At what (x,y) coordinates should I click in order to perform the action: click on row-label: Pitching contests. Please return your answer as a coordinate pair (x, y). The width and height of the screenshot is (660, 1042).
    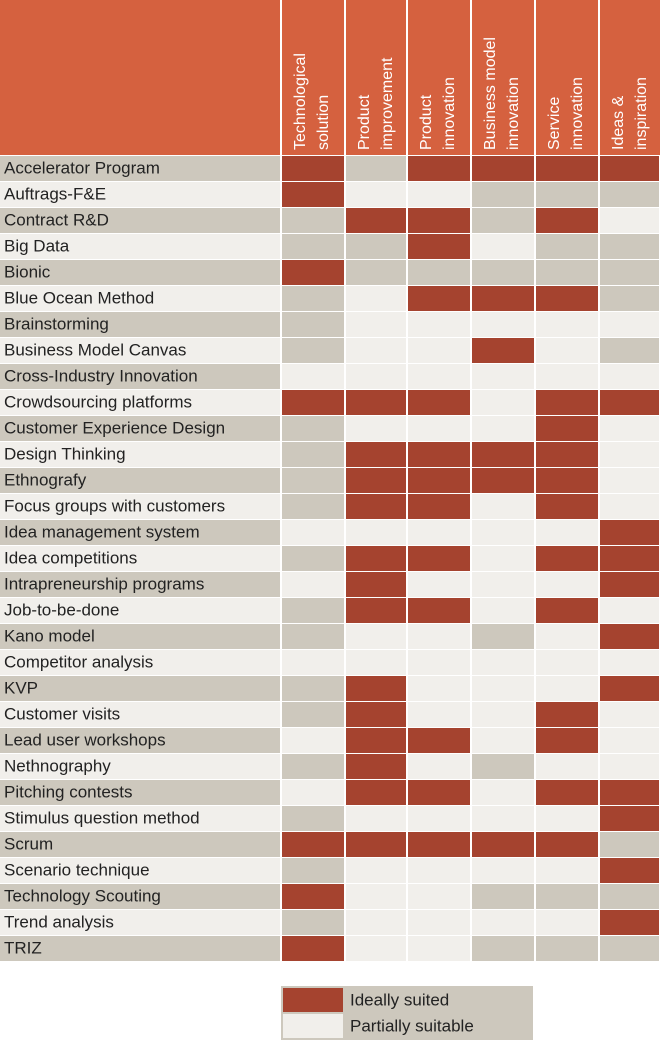
    Looking at the image, I should click on (68, 791).